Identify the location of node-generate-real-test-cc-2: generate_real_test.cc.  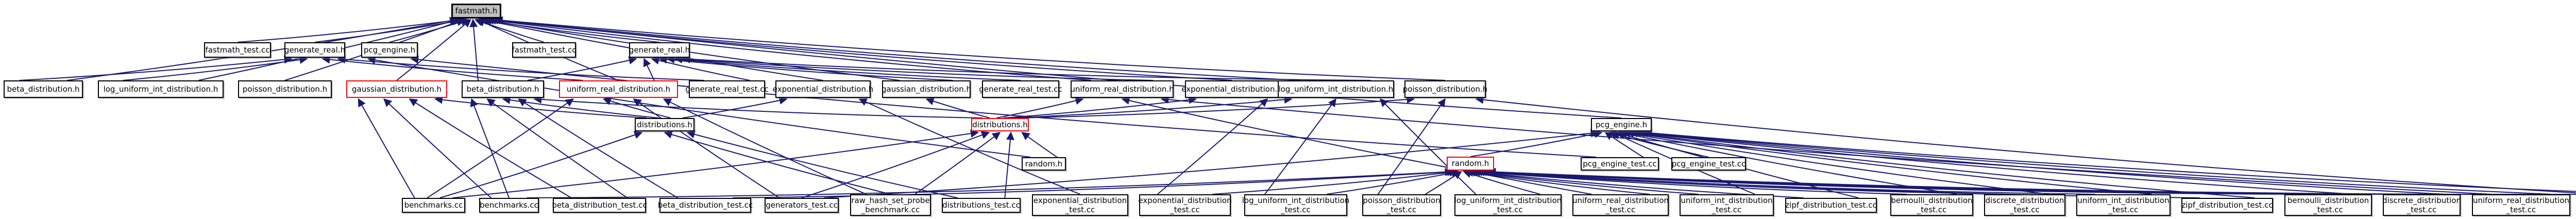
(1020, 89).